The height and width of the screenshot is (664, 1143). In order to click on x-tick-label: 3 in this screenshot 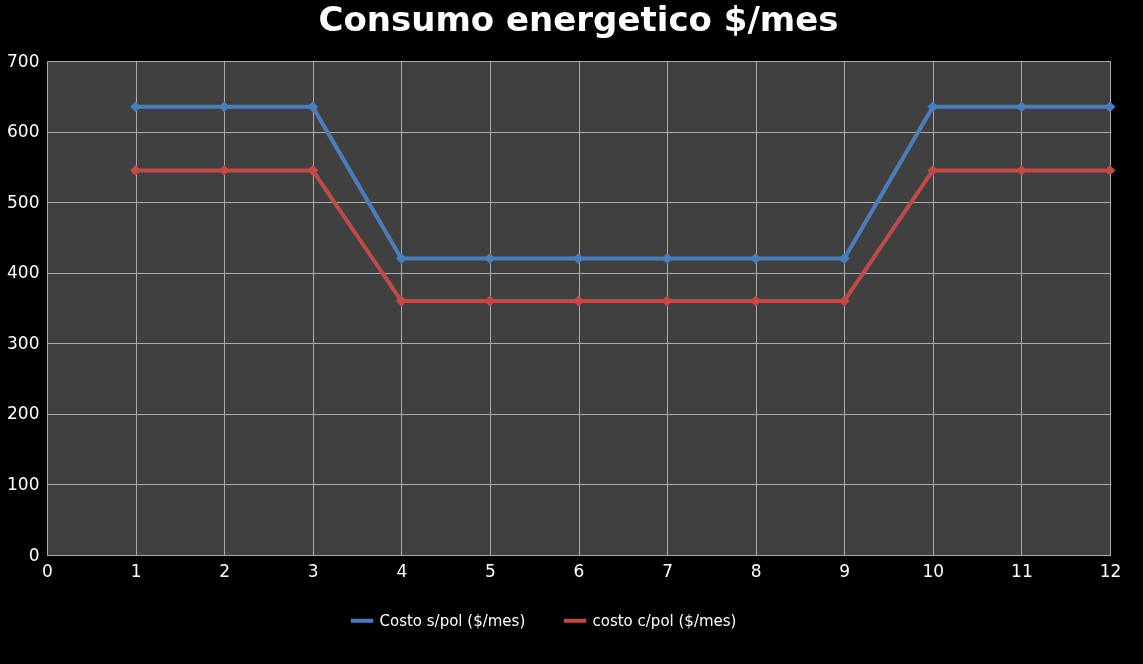, I will do `click(313, 570)`.